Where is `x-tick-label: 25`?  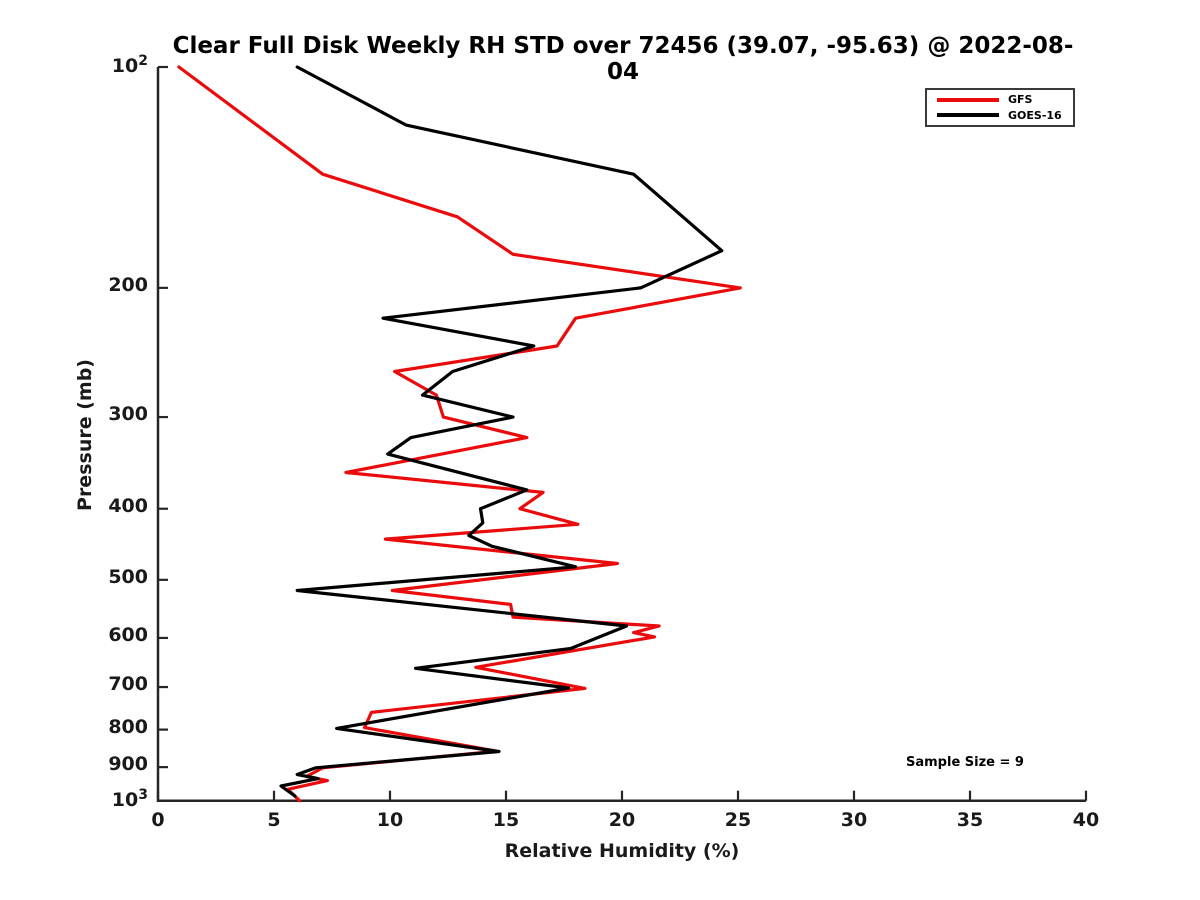 x-tick-label: 25 is located at coordinates (738, 820).